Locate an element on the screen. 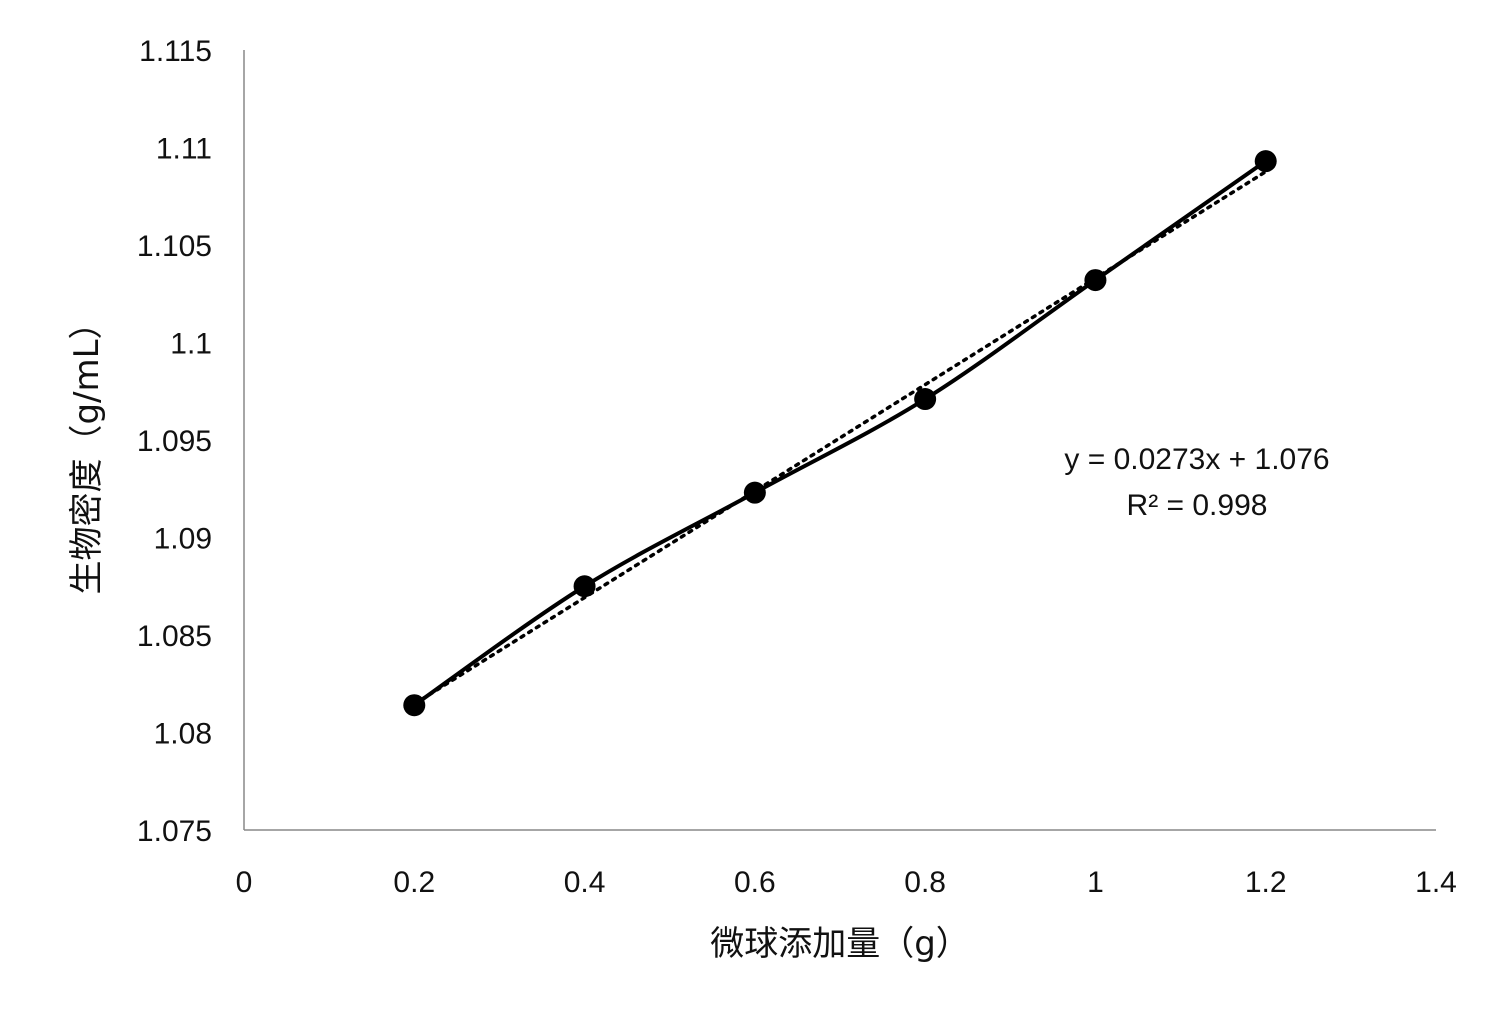 The height and width of the screenshot is (1024, 1510). x-tick-label: 1.2 is located at coordinates (1266, 882).